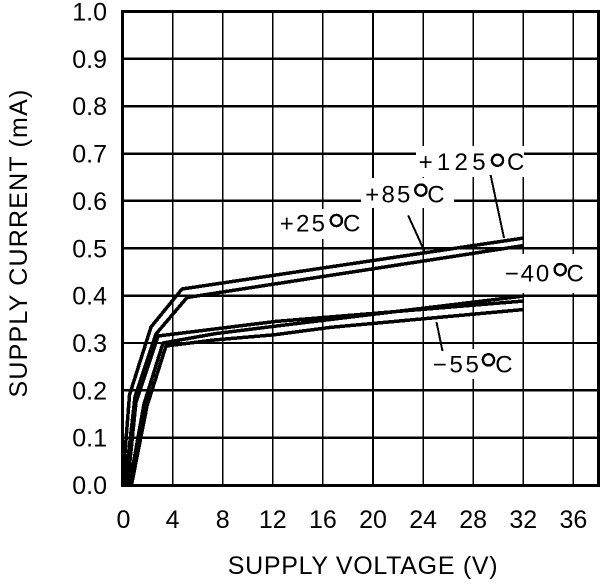  I want to click on svg-text: 1.0, so click(89, 13).